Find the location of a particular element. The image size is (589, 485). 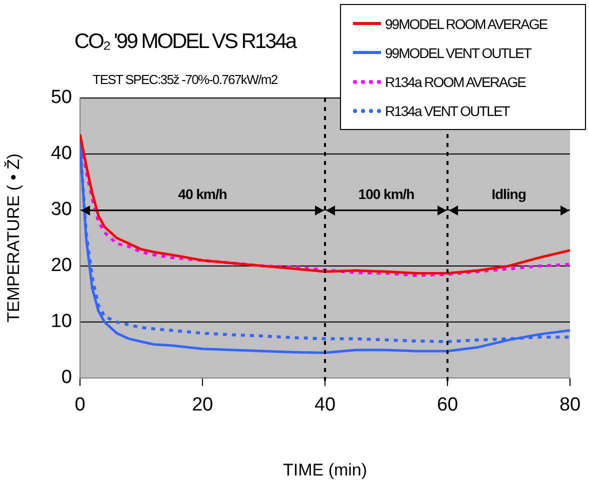

y-tick-label: 50 is located at coordinates (61, 97).